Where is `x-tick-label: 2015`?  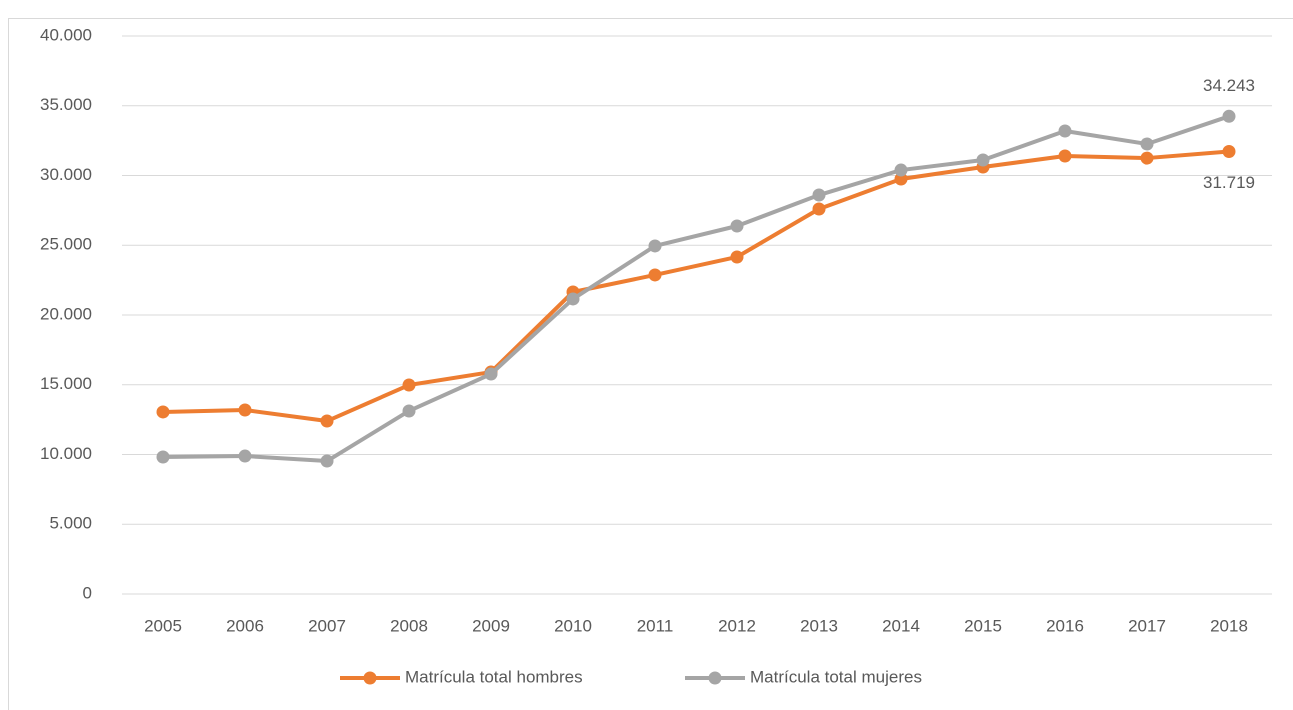 x-tick-label: 2015 is located at coordinates (983, 625).